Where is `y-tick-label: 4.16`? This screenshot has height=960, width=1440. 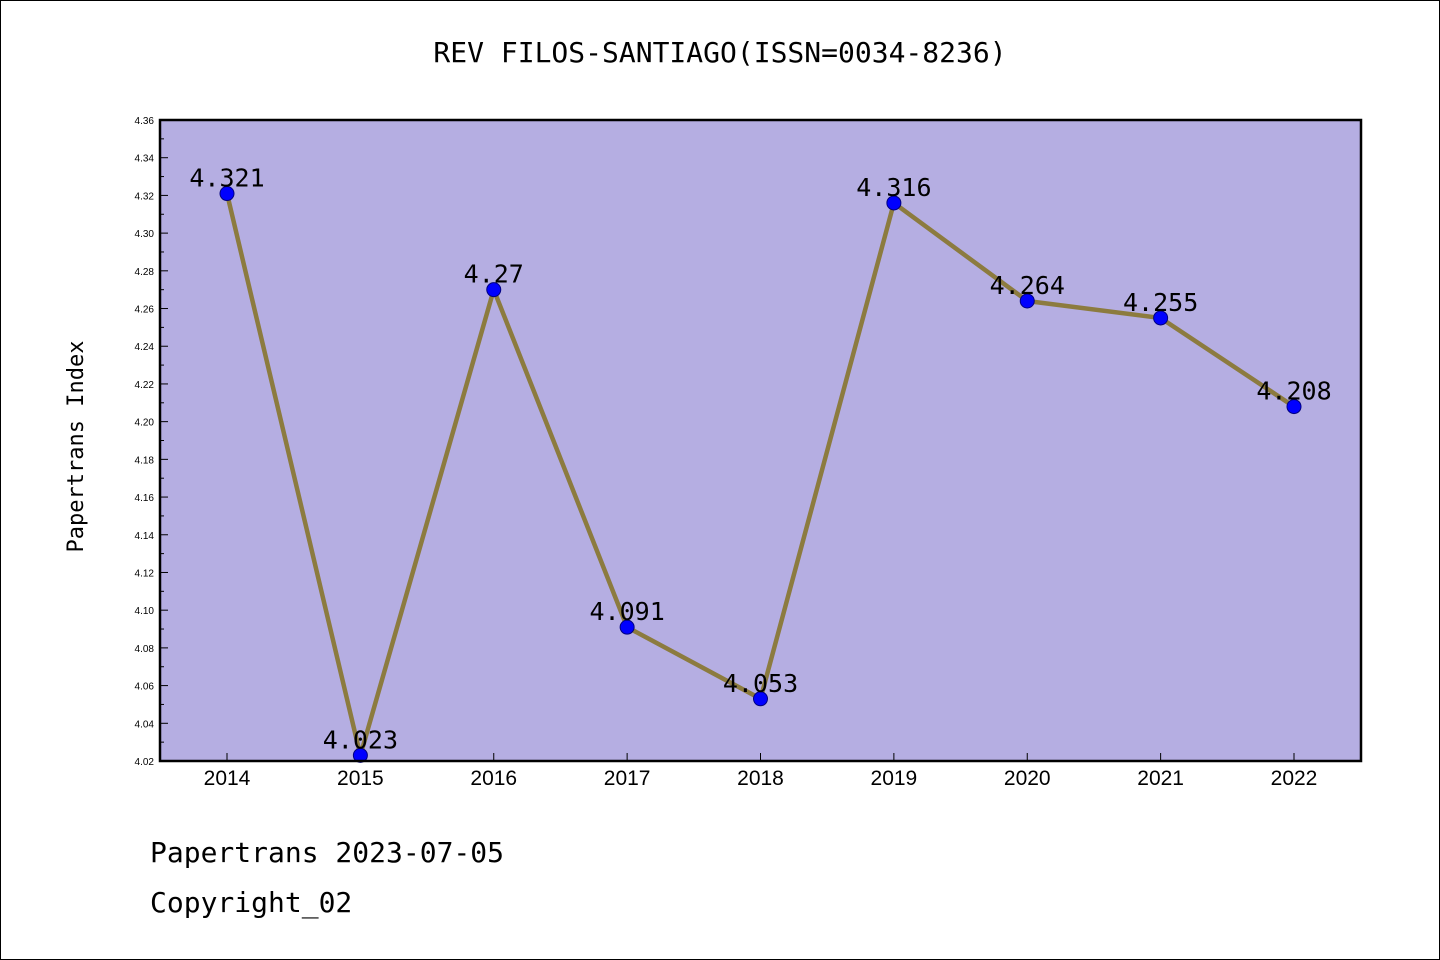 y-tick-label: 4.16 is located at coordinates (145, 498).